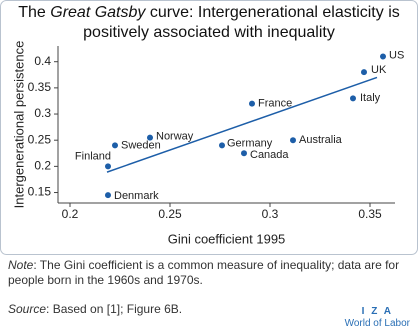  What do you see at coordinates (275, 103) in the screenshot?
I see `point-label: France` at bounding box center [275, 103].